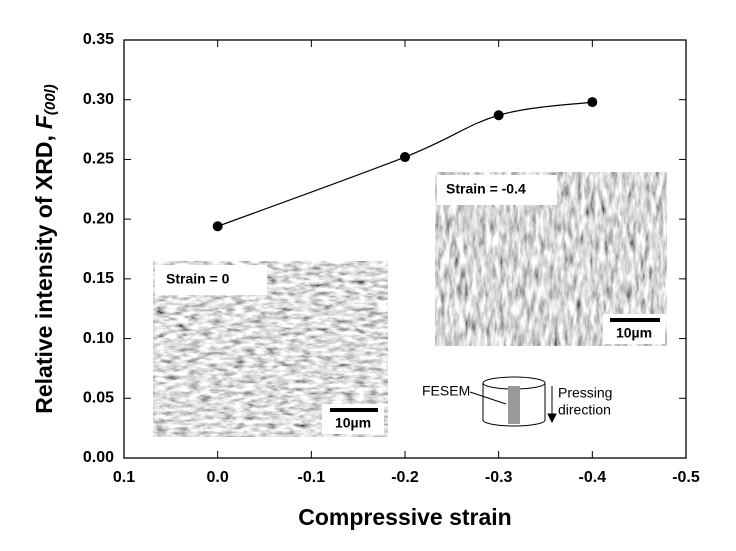  I want to click on x-tick-label: -0.3, so click(499, 477).